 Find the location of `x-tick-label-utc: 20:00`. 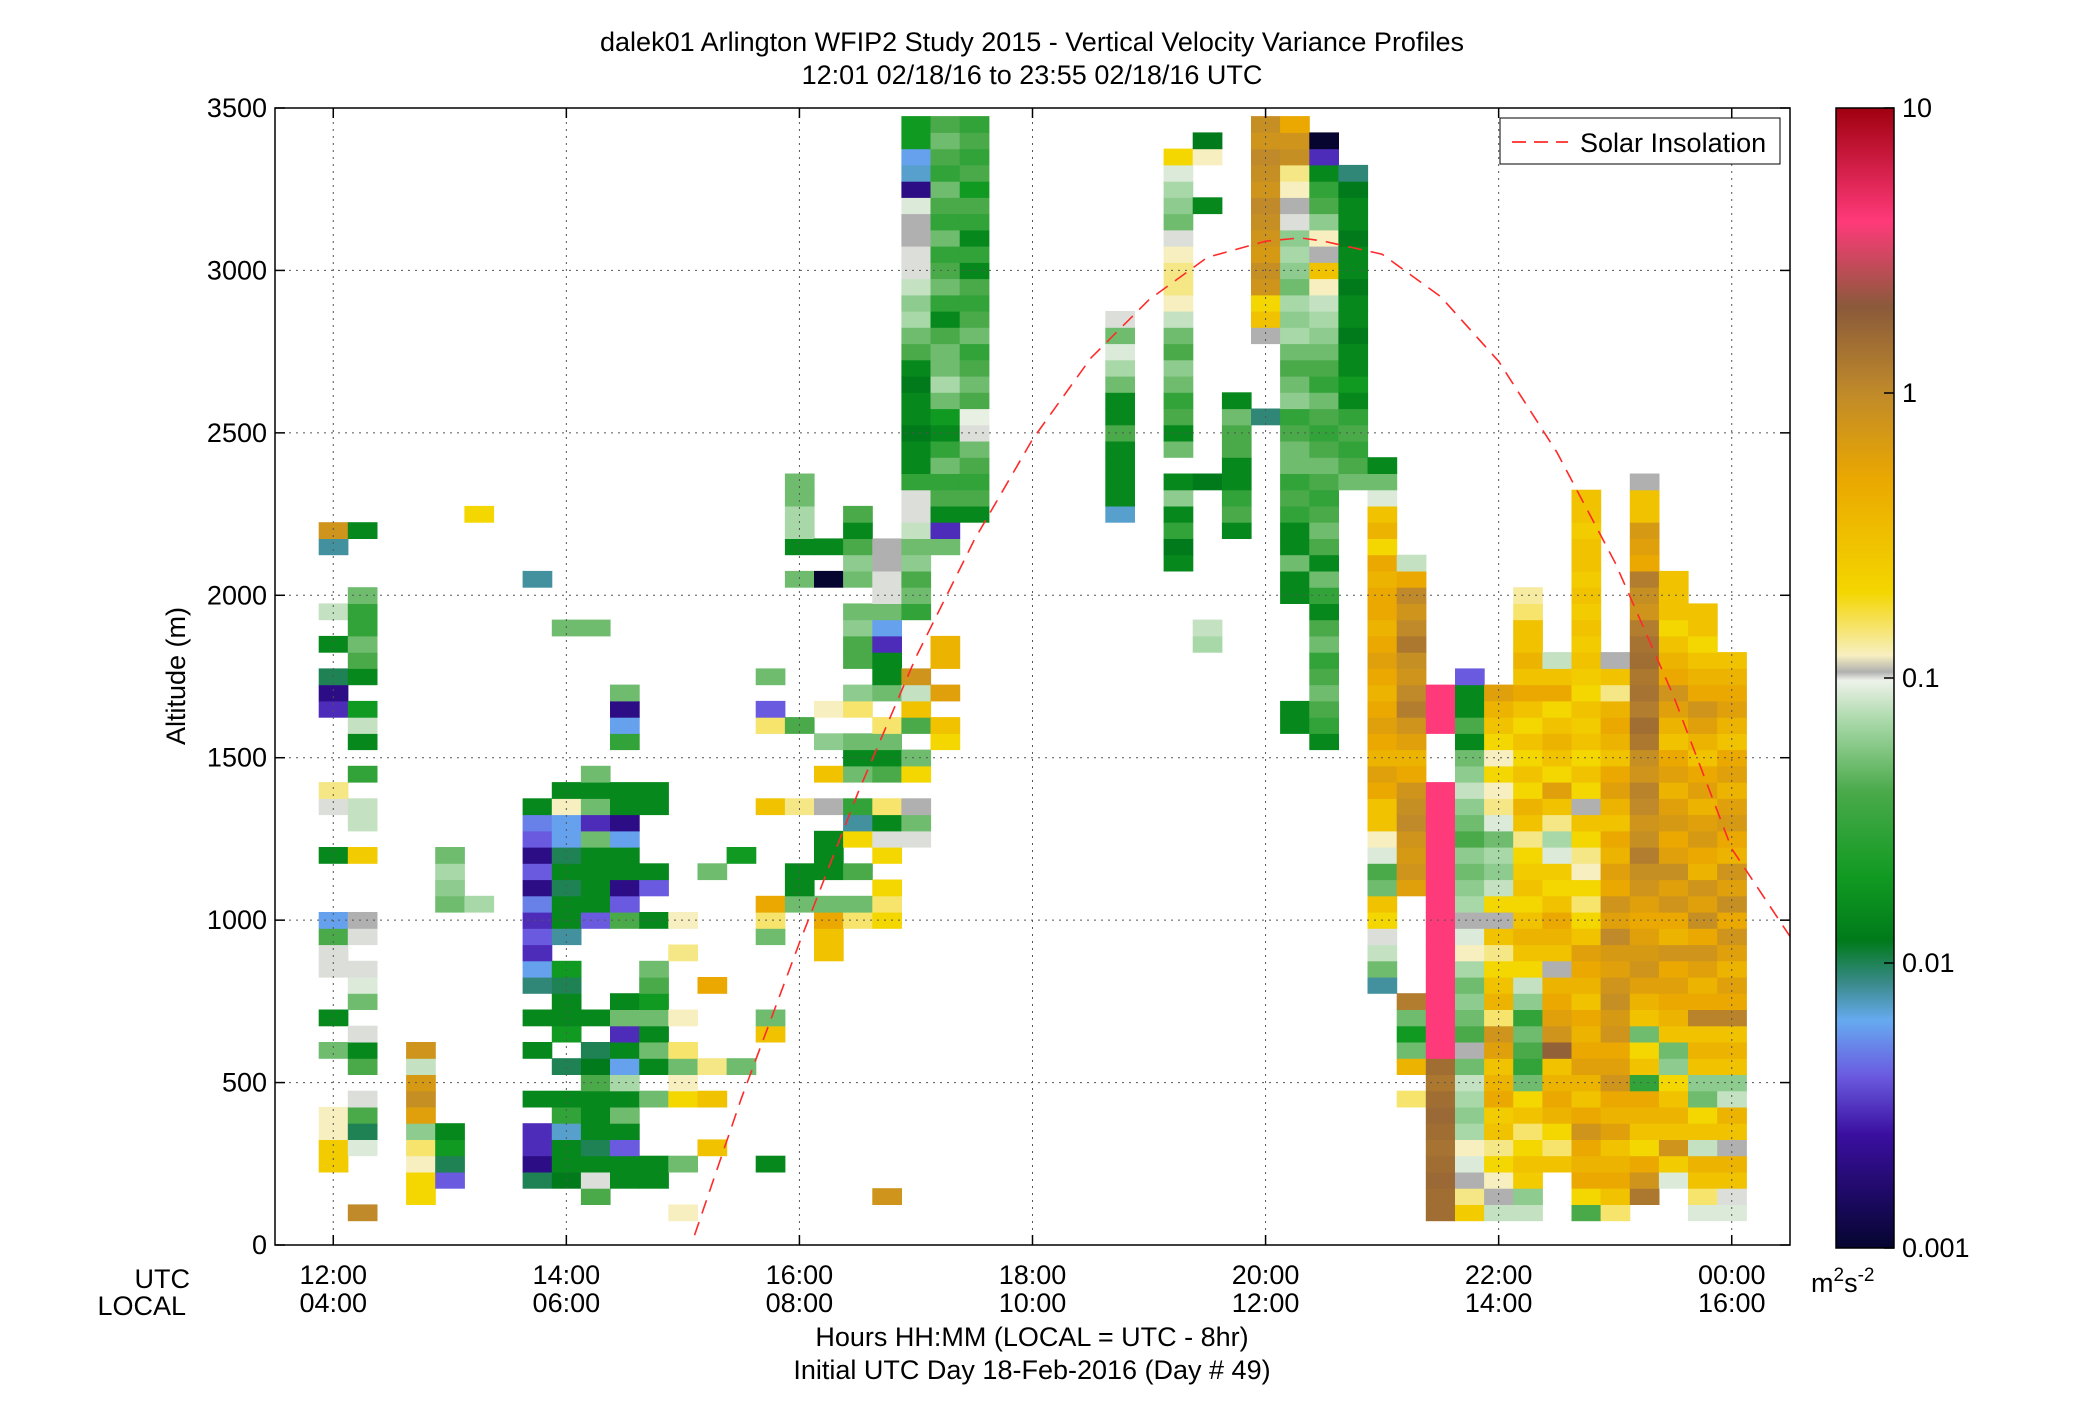

x-tick-label-utc: 20:00 is located at coordinates (1266, 1275).